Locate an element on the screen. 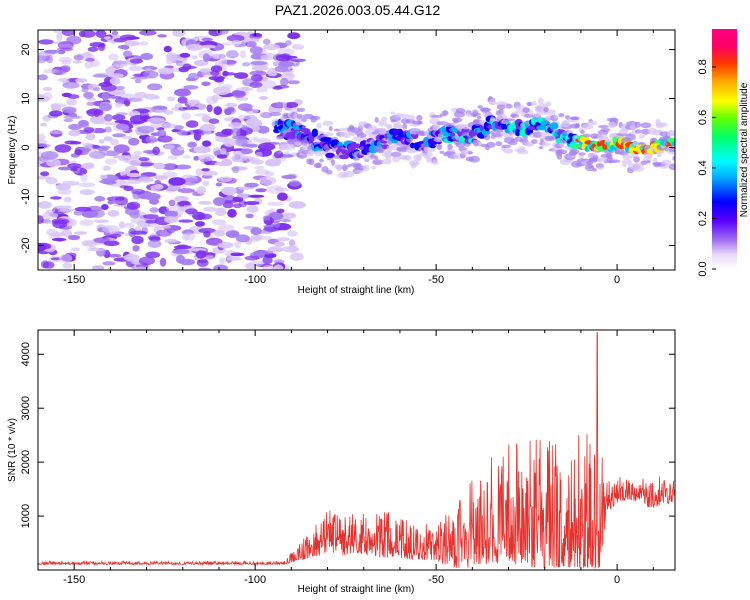  x-tick-label: 0 is located at coordinates (617, 580).